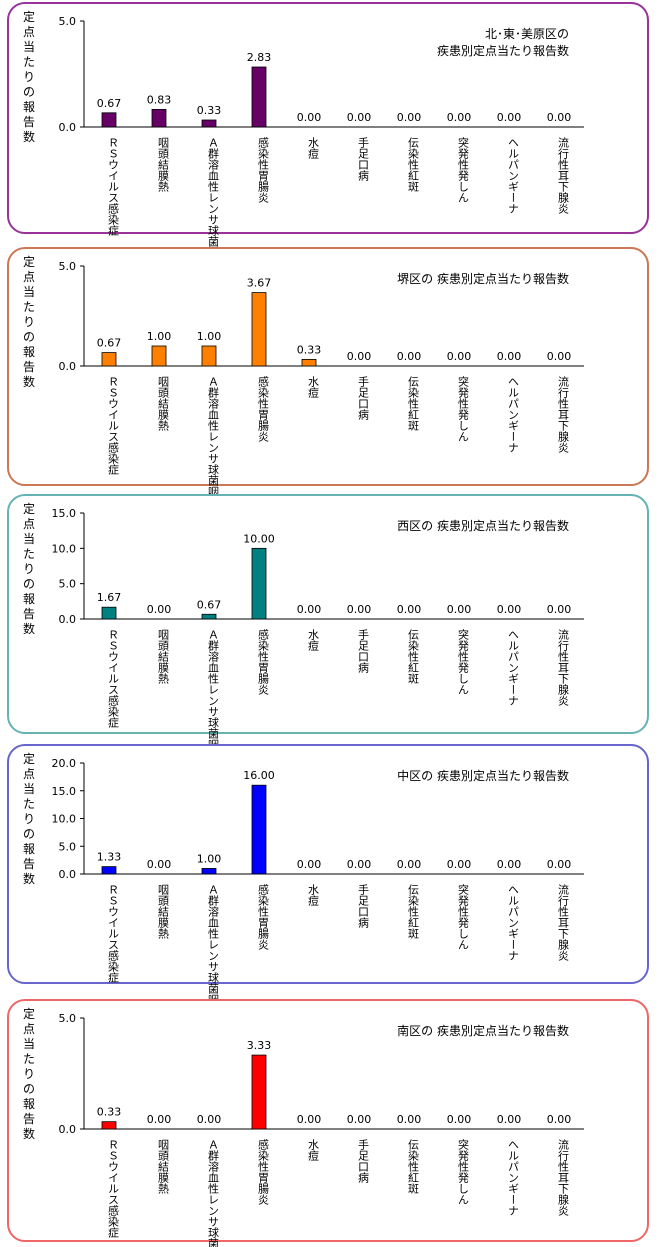 The image size is (660, 1247). I want to click on chart-title-line: 中区の 疾患別定点当たり報告数, so click(483, 776).